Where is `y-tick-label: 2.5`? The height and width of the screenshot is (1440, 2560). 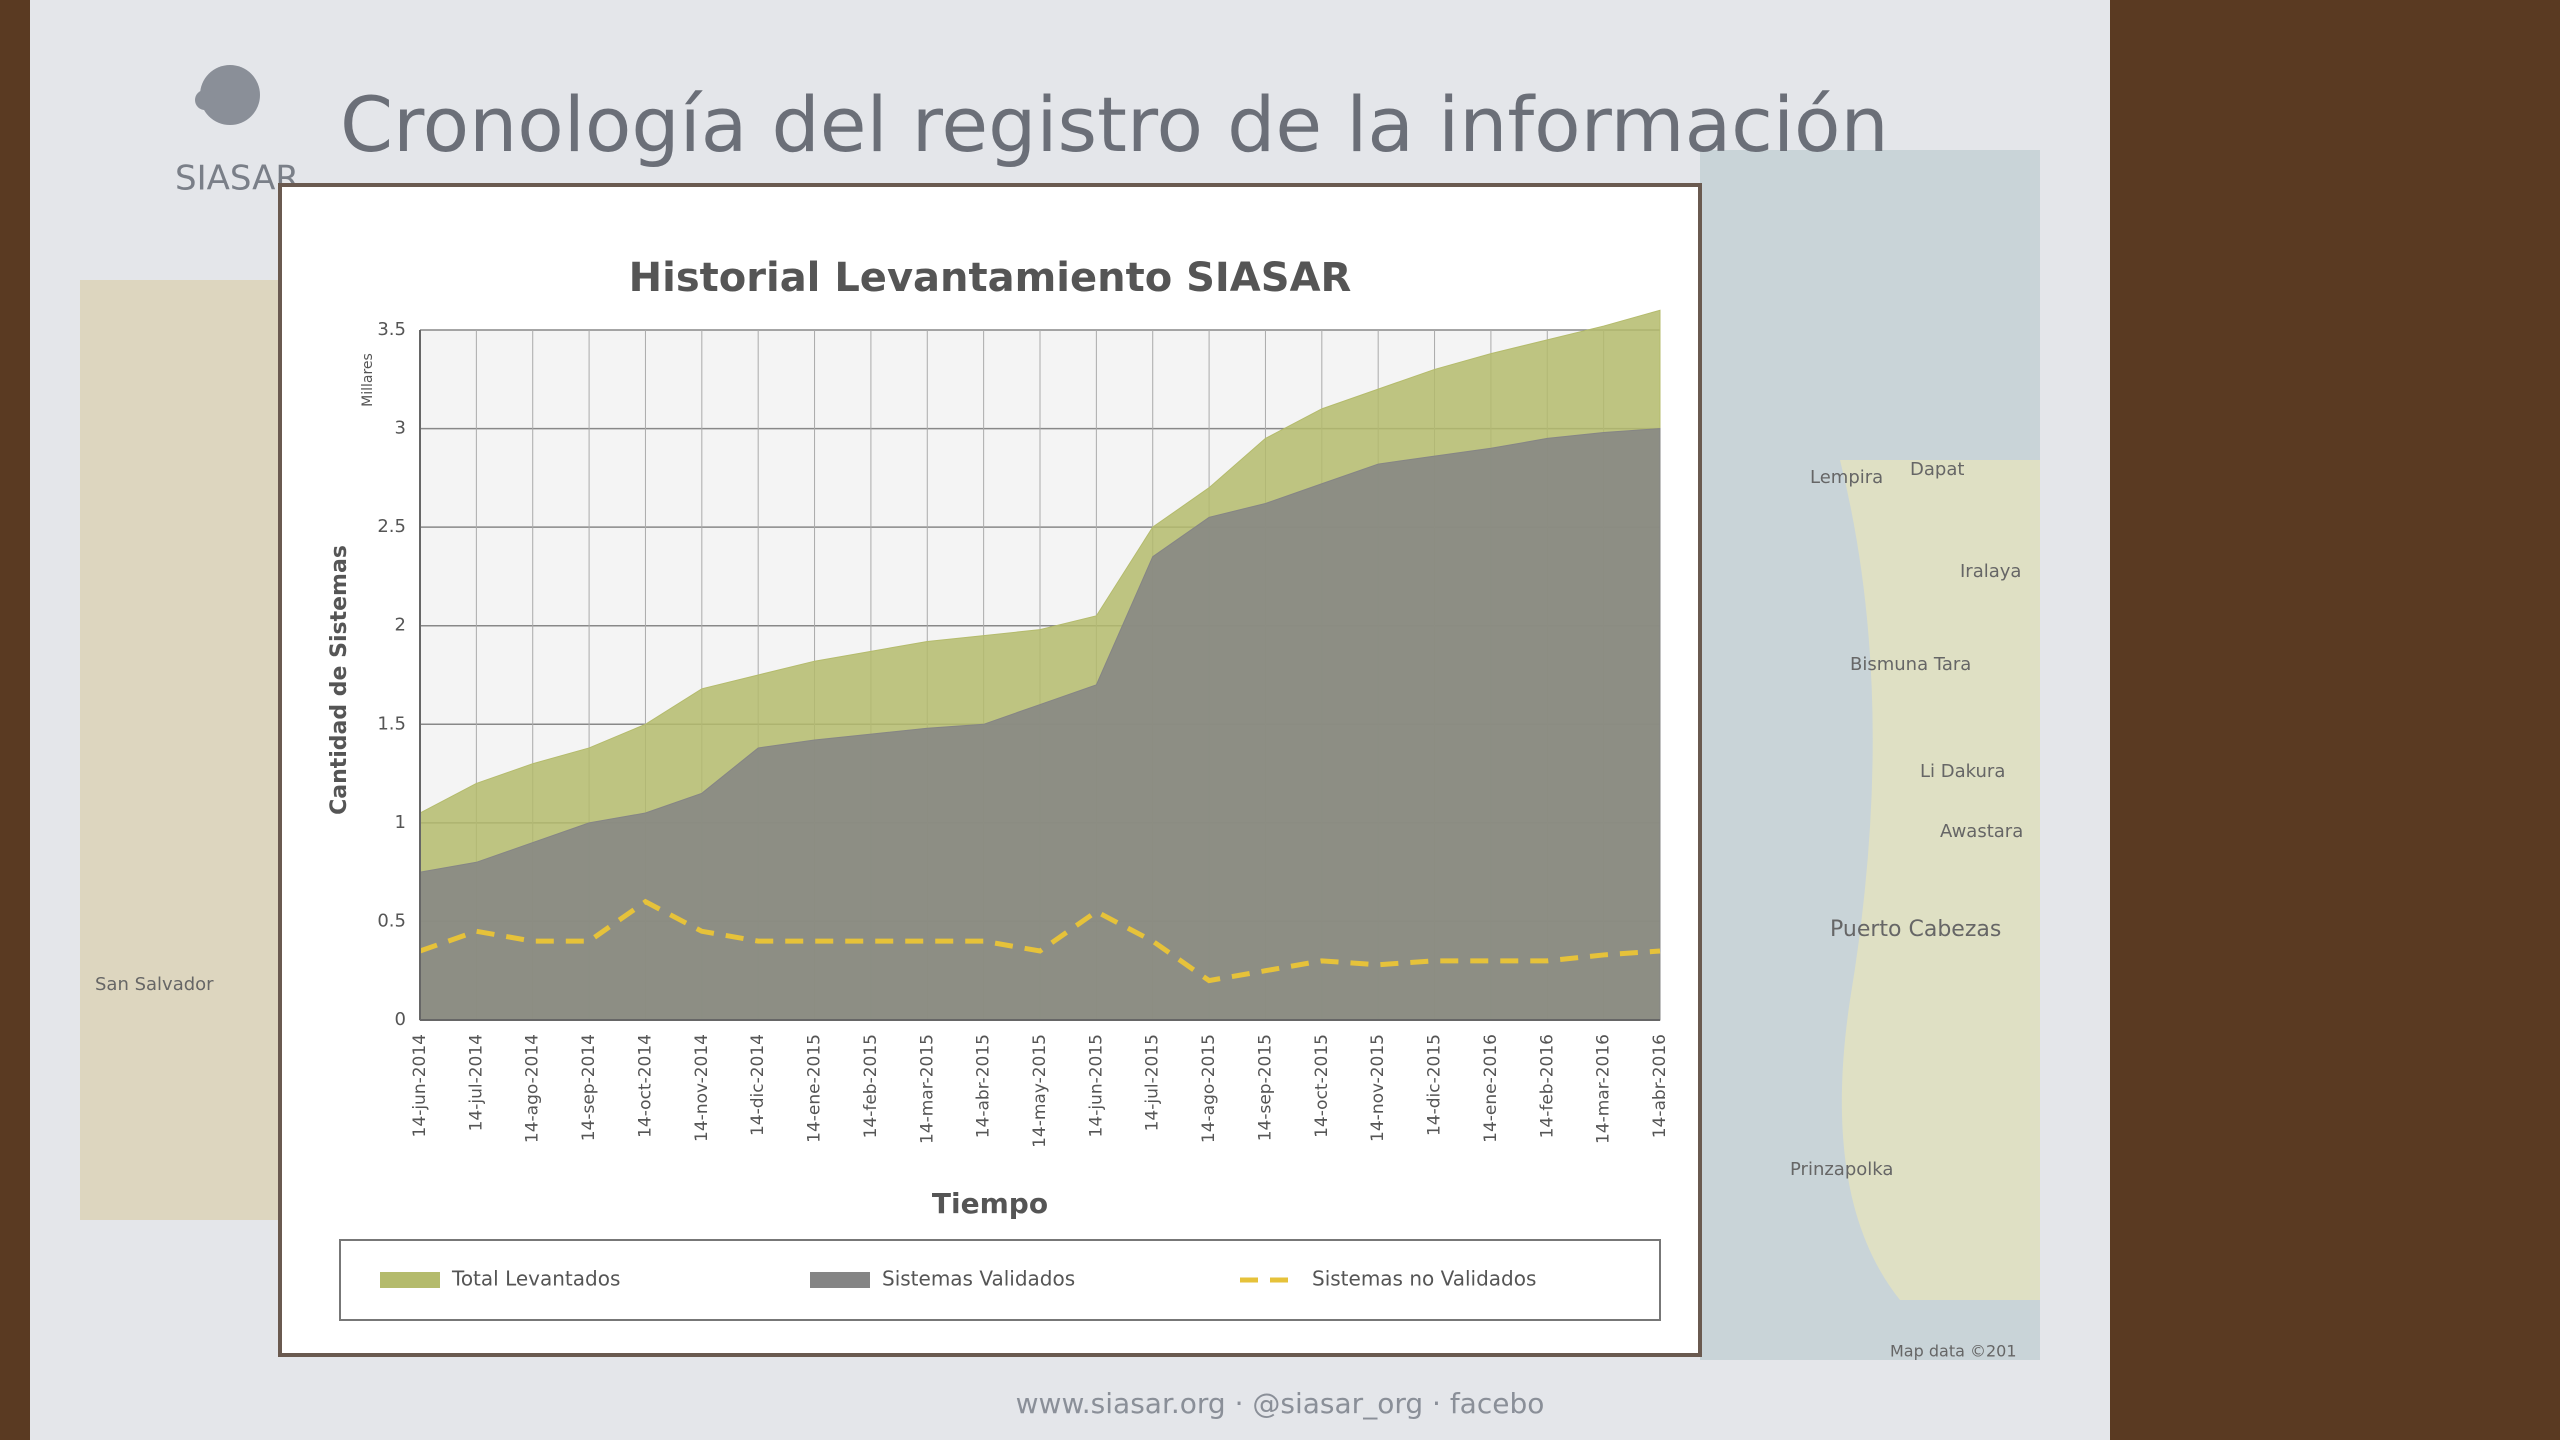
y-tick-label: 2.5 is located at coordinates (391, 526).